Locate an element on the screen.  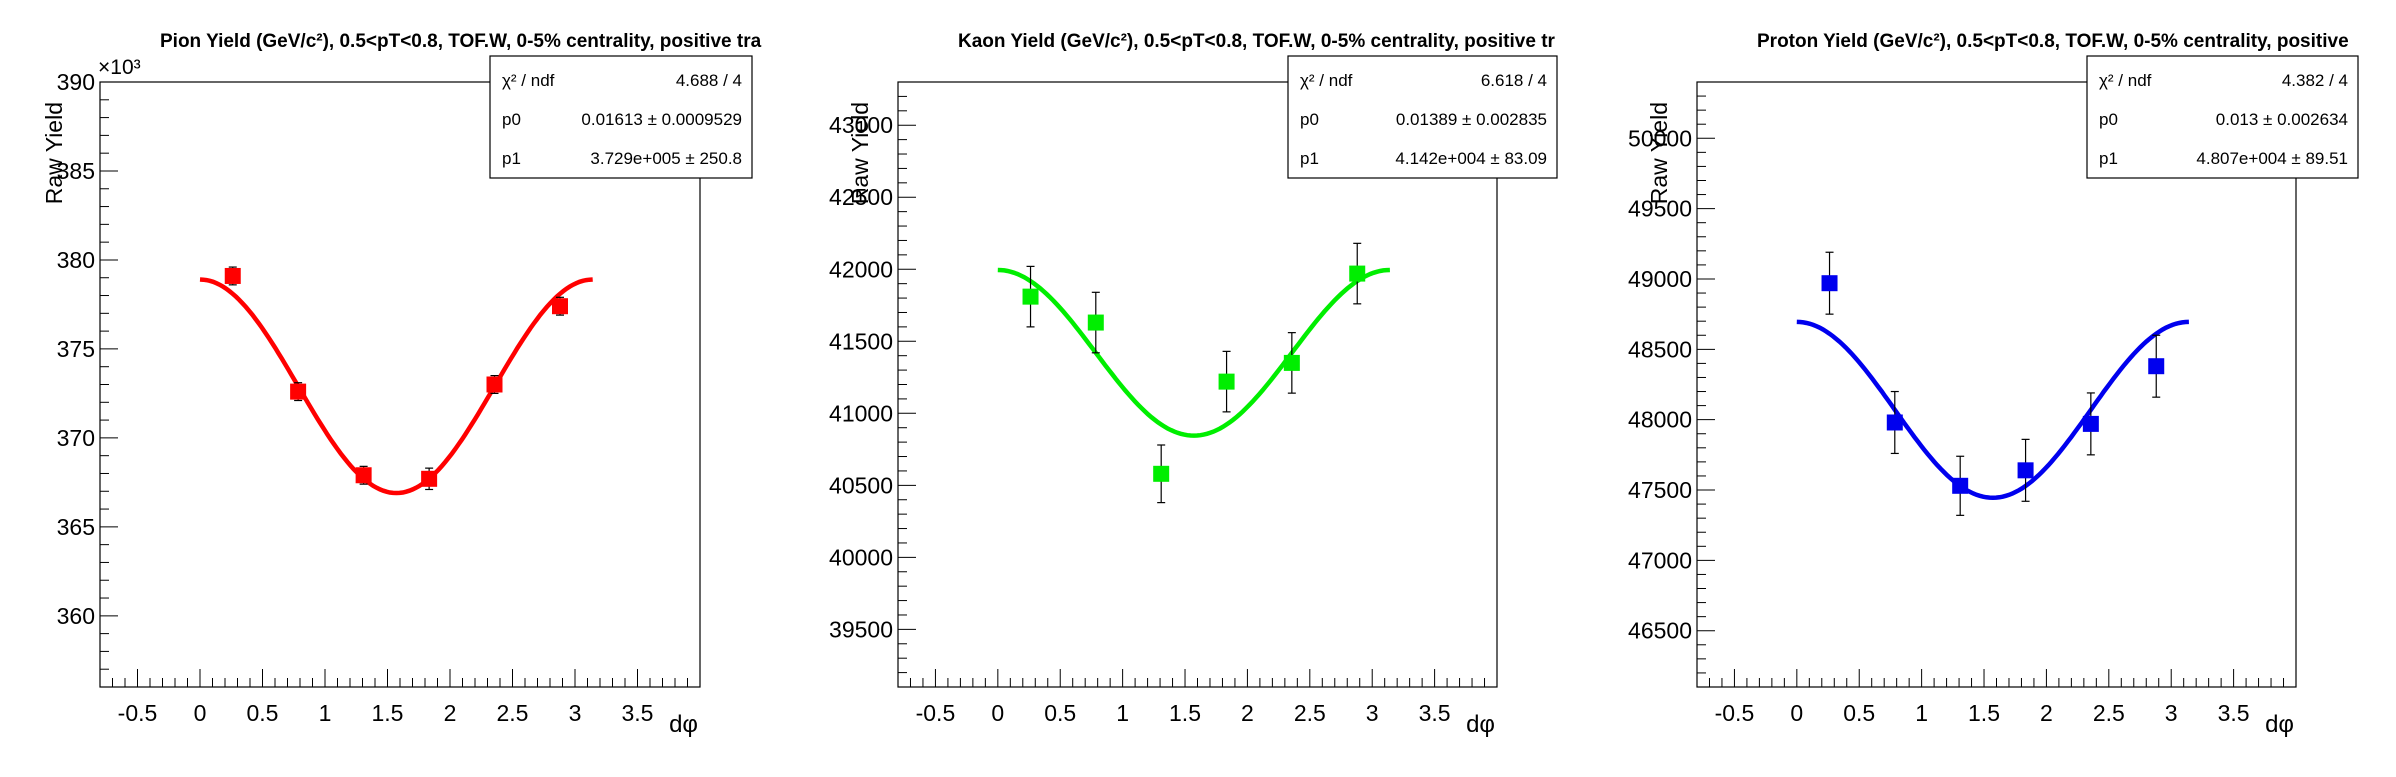
y-tick-label: 49500 is located at coordinates (1660, 209).